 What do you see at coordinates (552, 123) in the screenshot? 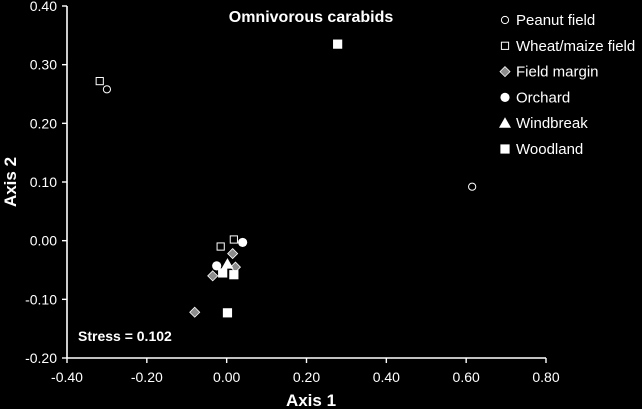
I see `legend-label-windbreak: Windbreak` at bounding box center [552, 123].